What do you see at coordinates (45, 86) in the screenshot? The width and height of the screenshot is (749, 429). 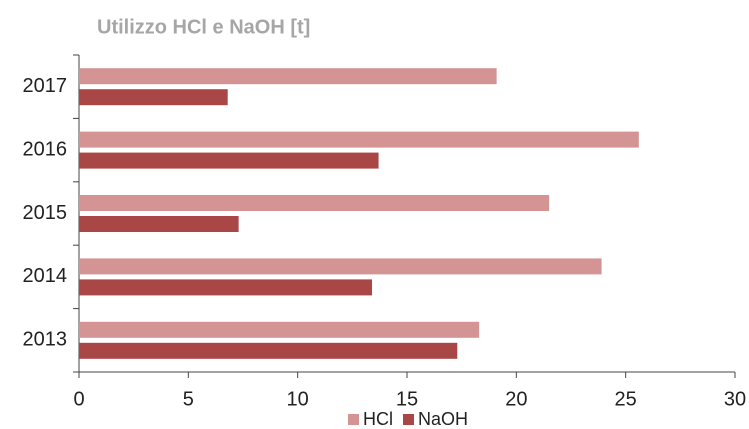 I see `y-tick-label: 2017` at bounding box center [45, 86].